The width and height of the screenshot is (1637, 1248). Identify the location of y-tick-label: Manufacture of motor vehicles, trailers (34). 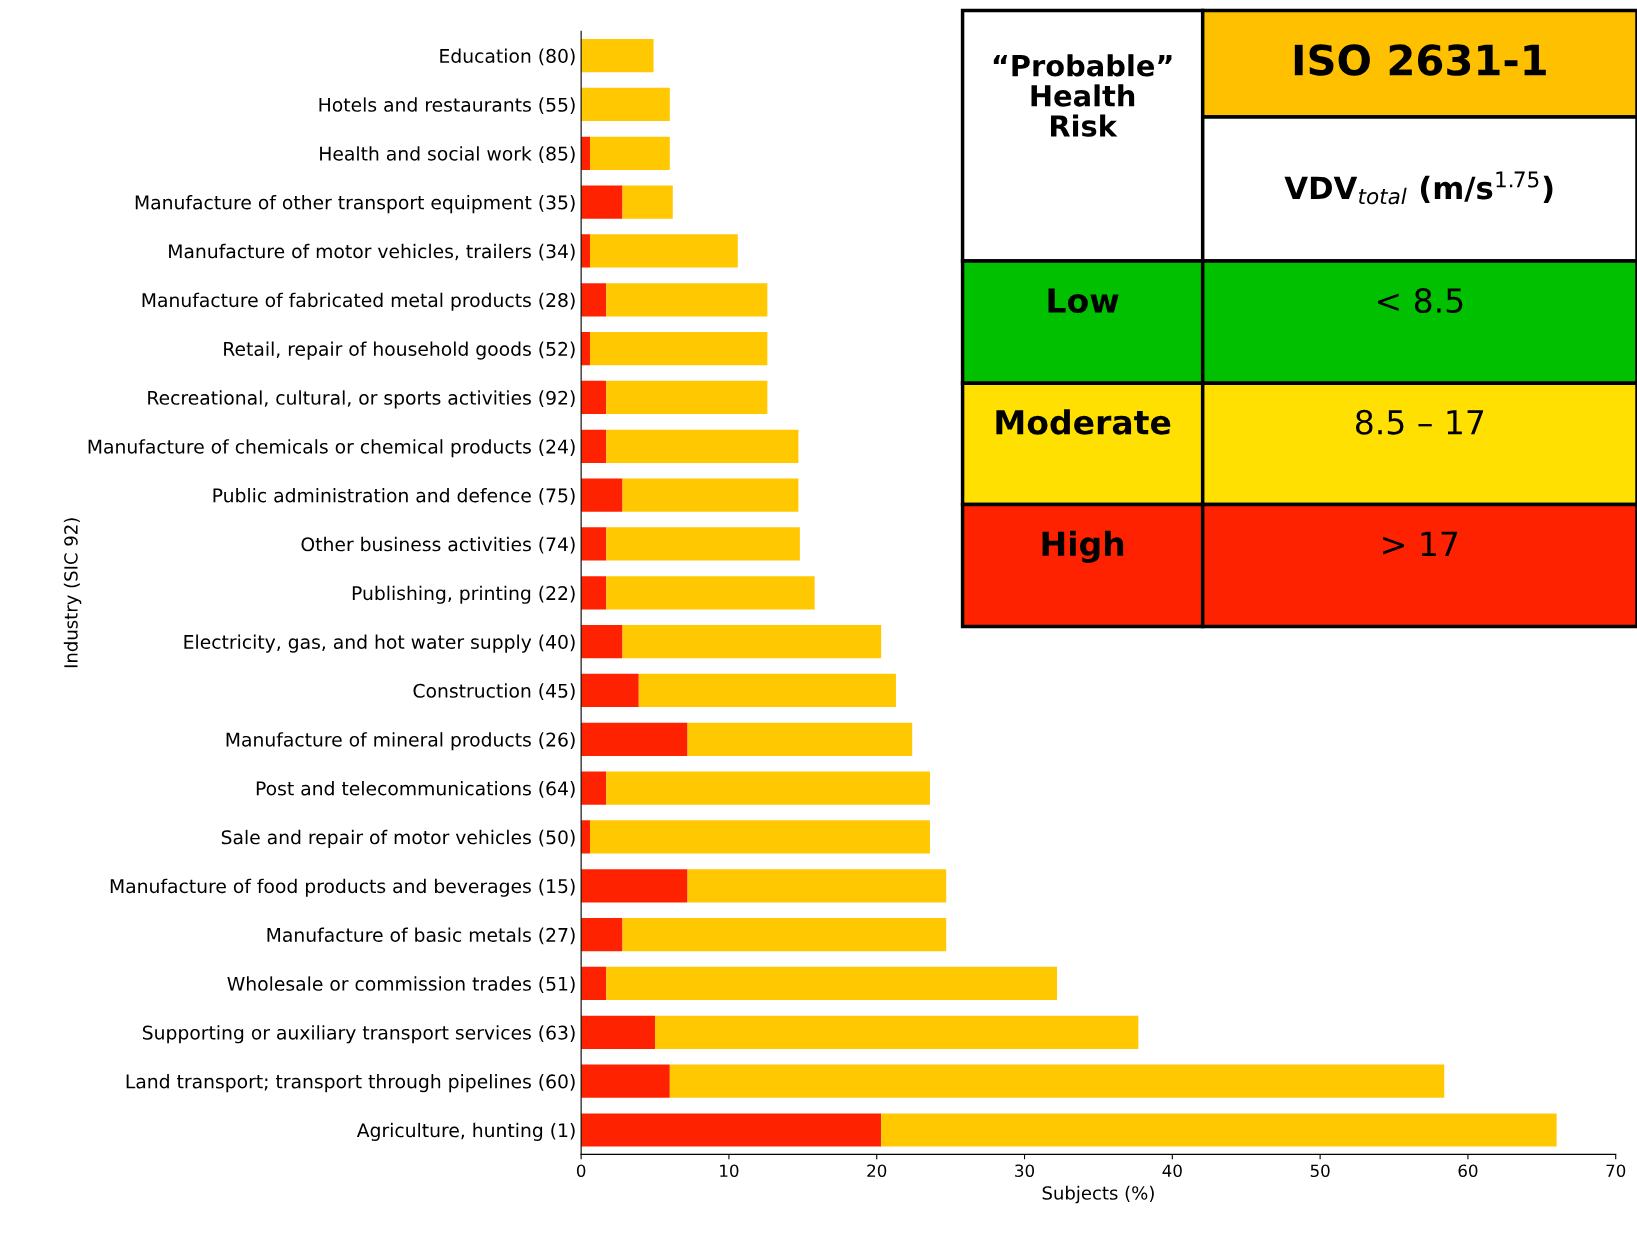
(372, 252).